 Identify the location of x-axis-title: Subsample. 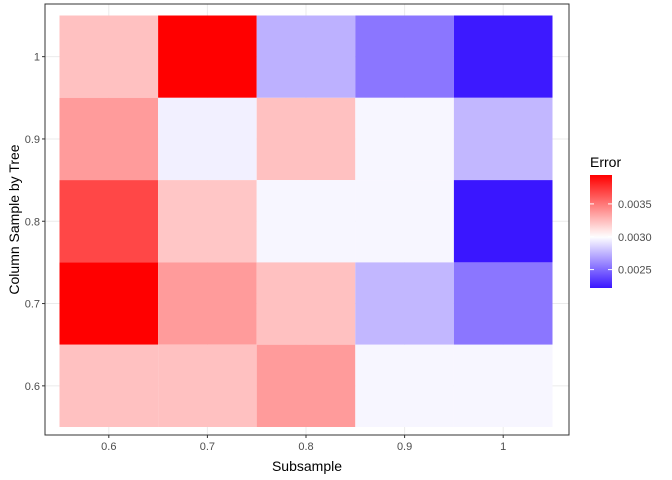
(307, 466).